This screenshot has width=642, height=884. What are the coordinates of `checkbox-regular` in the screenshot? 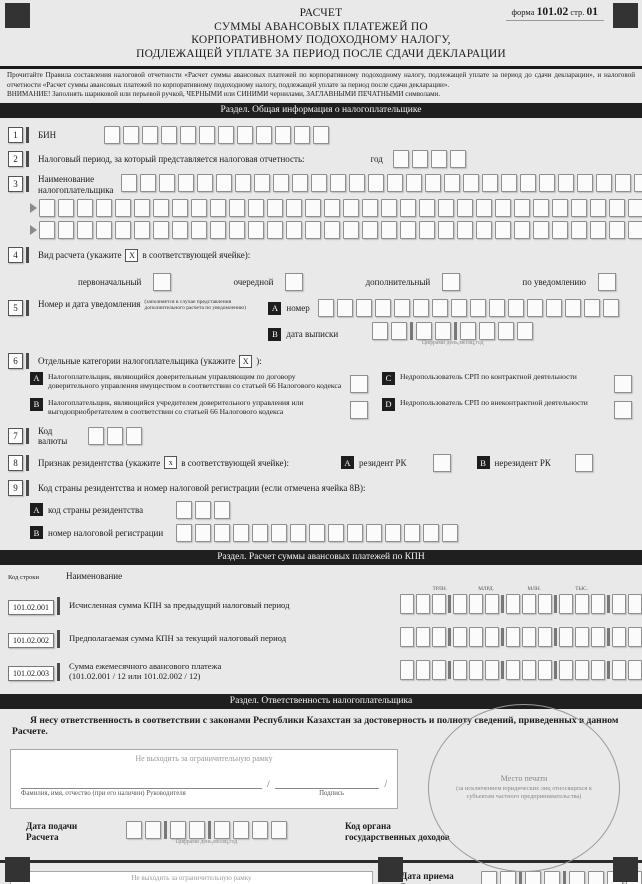 It's located at (294, 282).